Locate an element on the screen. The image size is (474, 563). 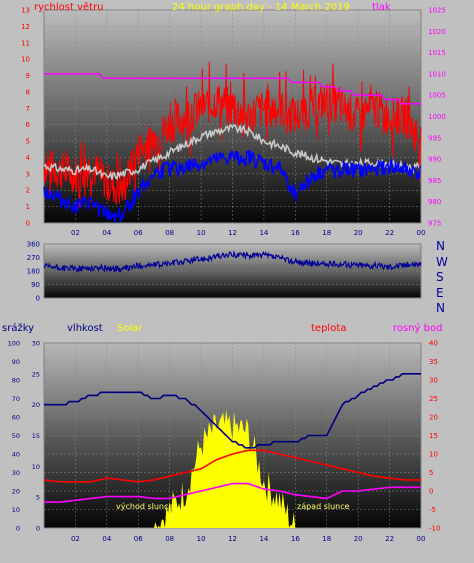
temp-tick-label: -5 is located at coordinates (432, 510).